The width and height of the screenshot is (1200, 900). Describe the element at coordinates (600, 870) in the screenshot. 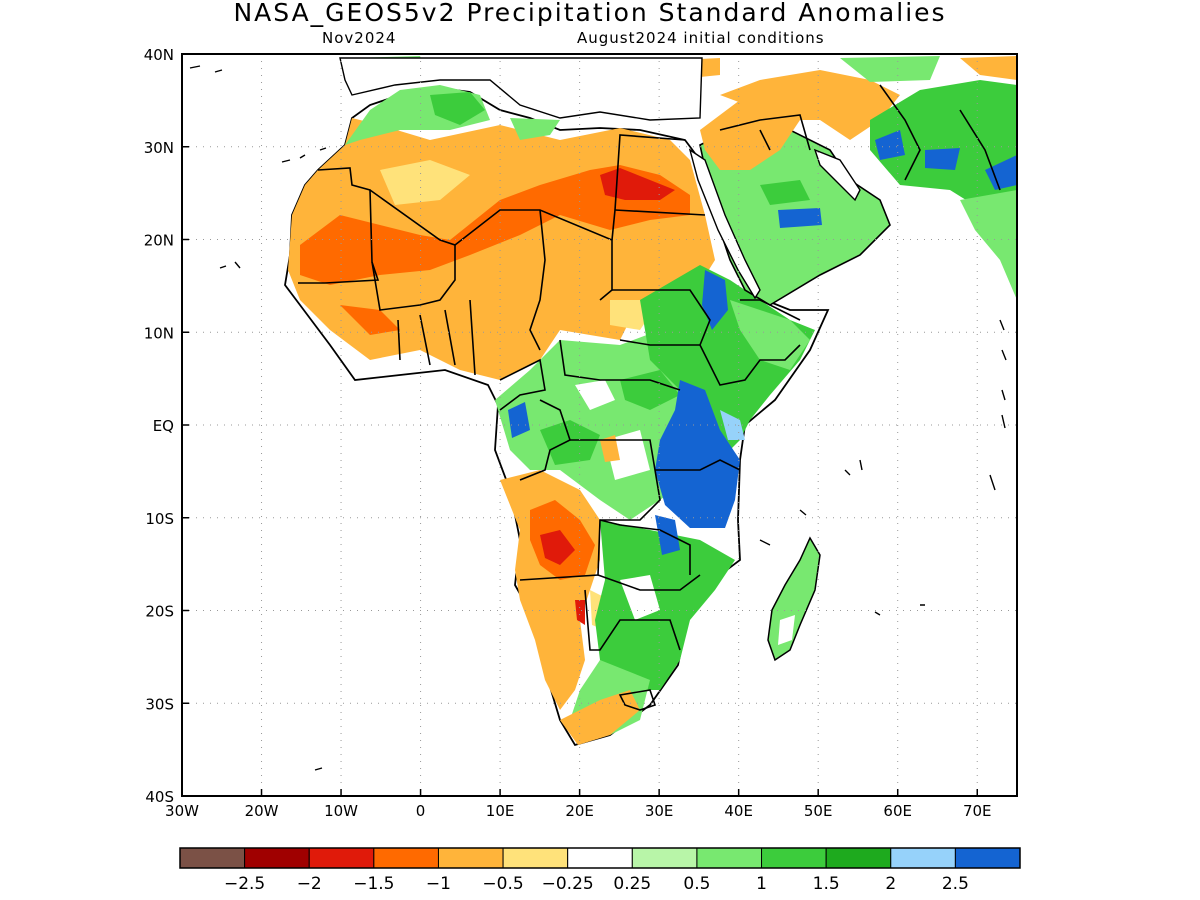

I see `colorbar: −2.5 −2 −1.5 −1 −0.5 −0.25 0.25 0.5 1 1.5 2 2.5` at that location.